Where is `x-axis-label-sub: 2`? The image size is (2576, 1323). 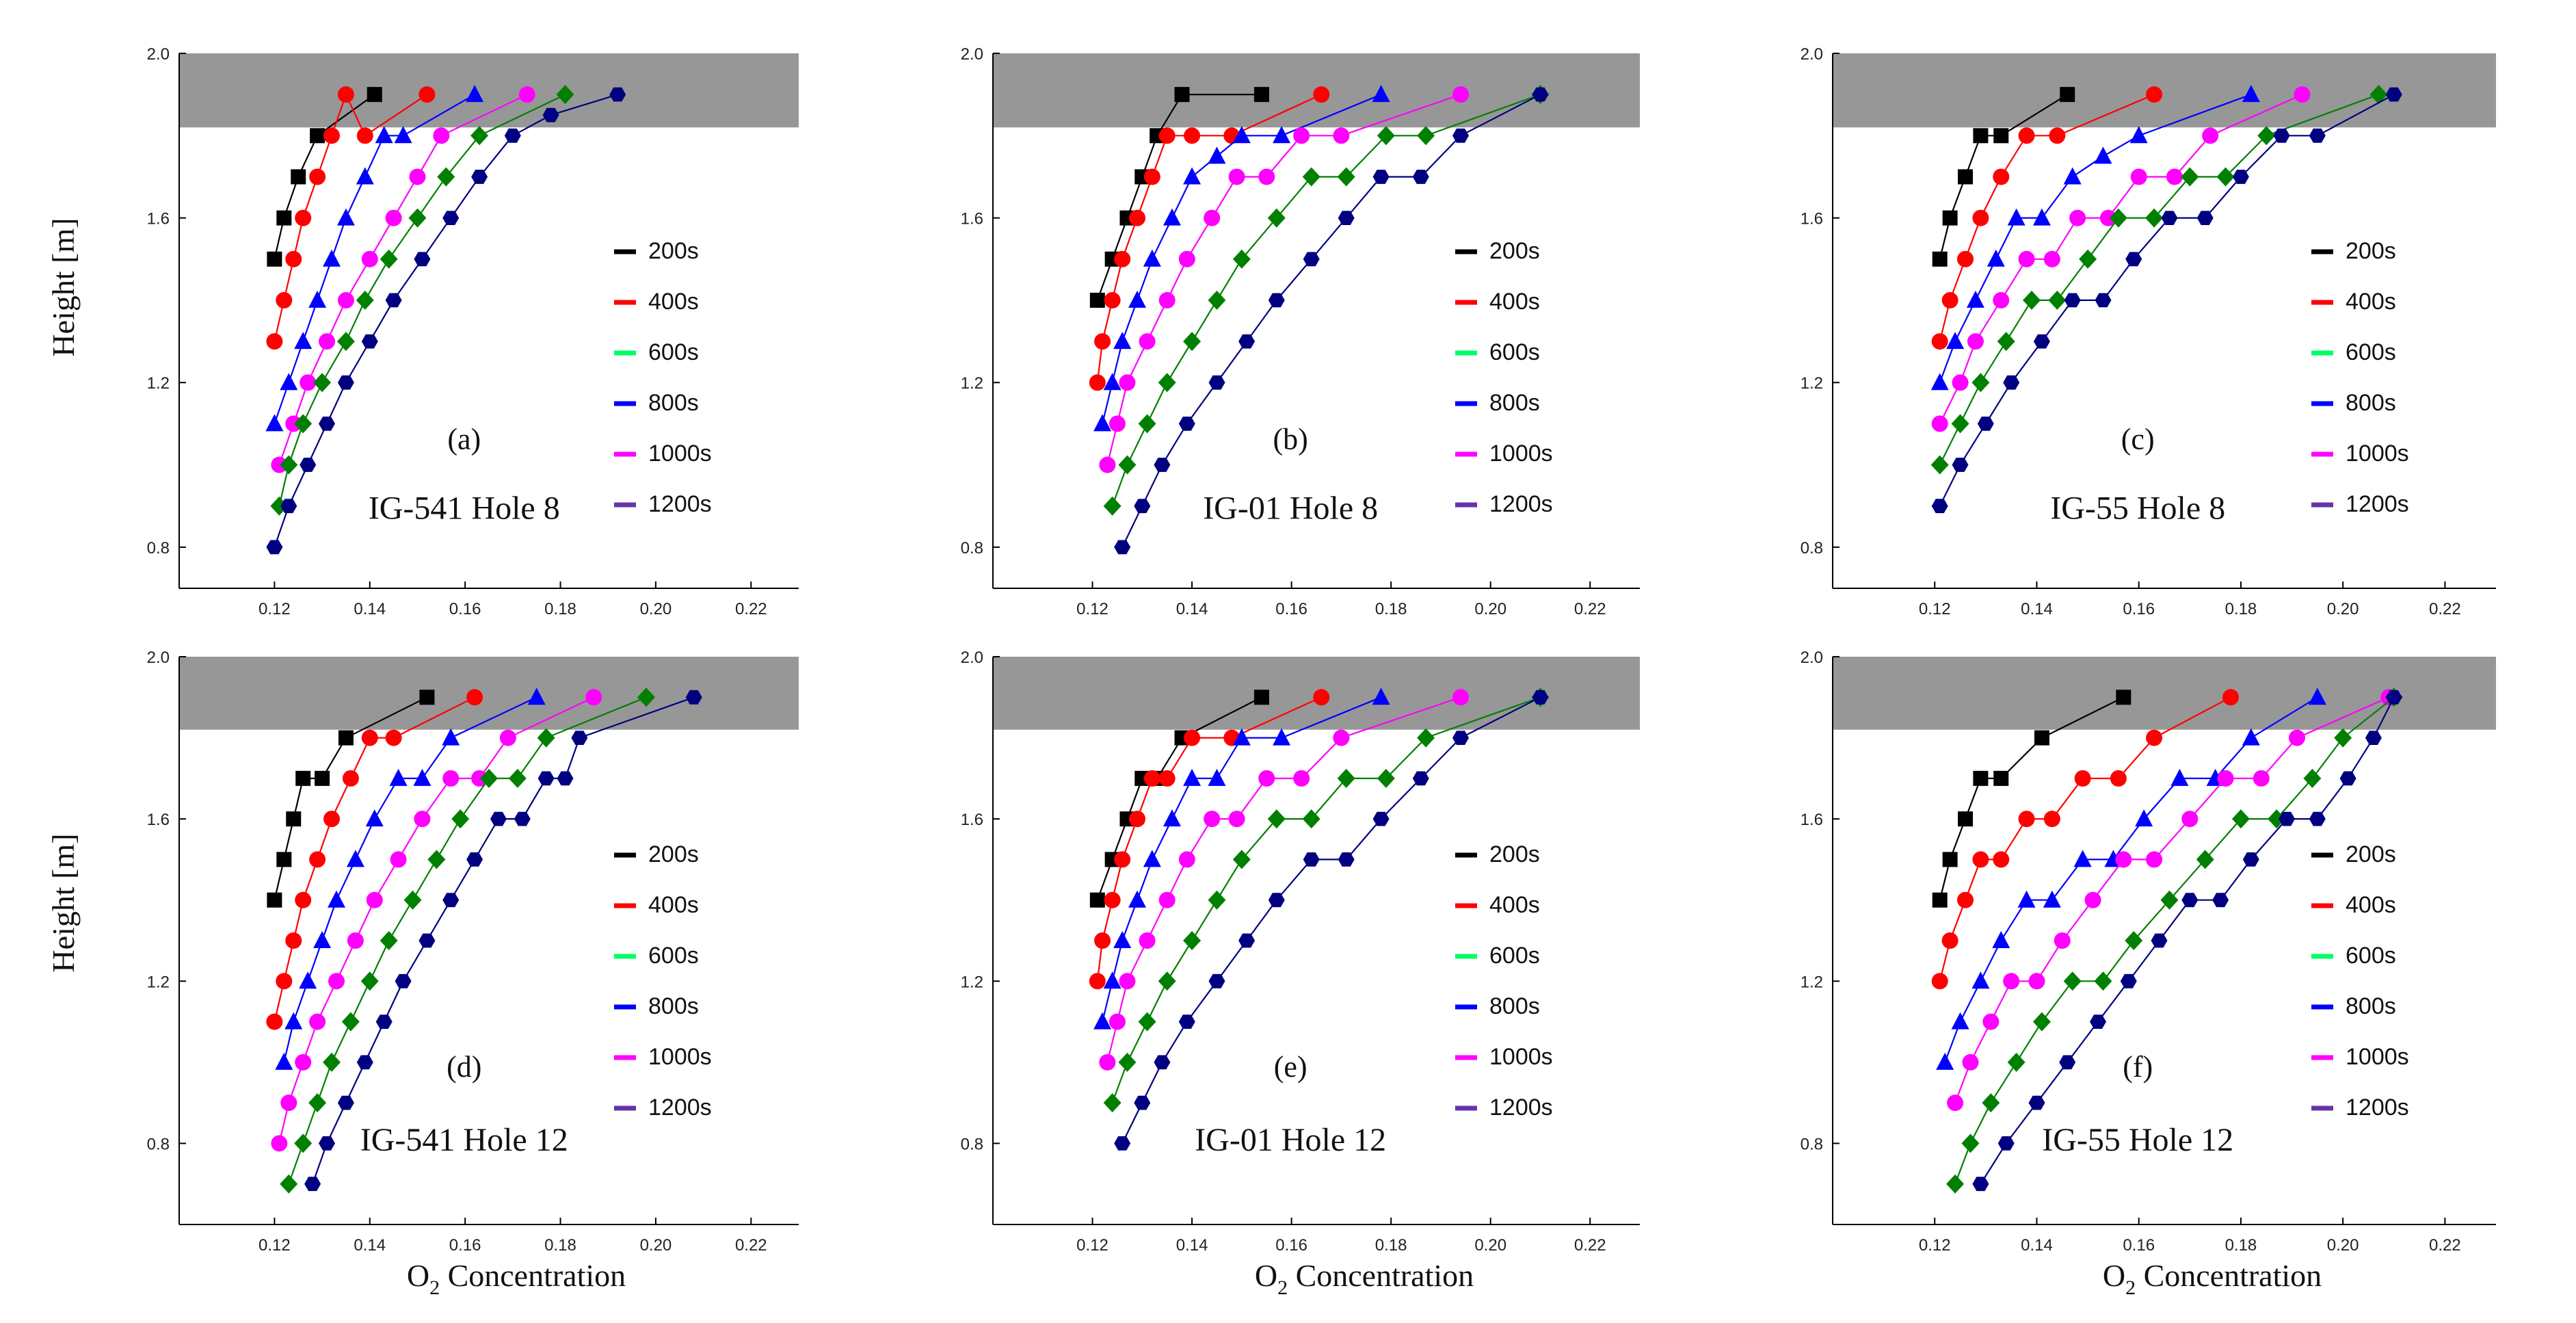 x-axis-label-sub: 2 is located at coordinates (2130, 1288).